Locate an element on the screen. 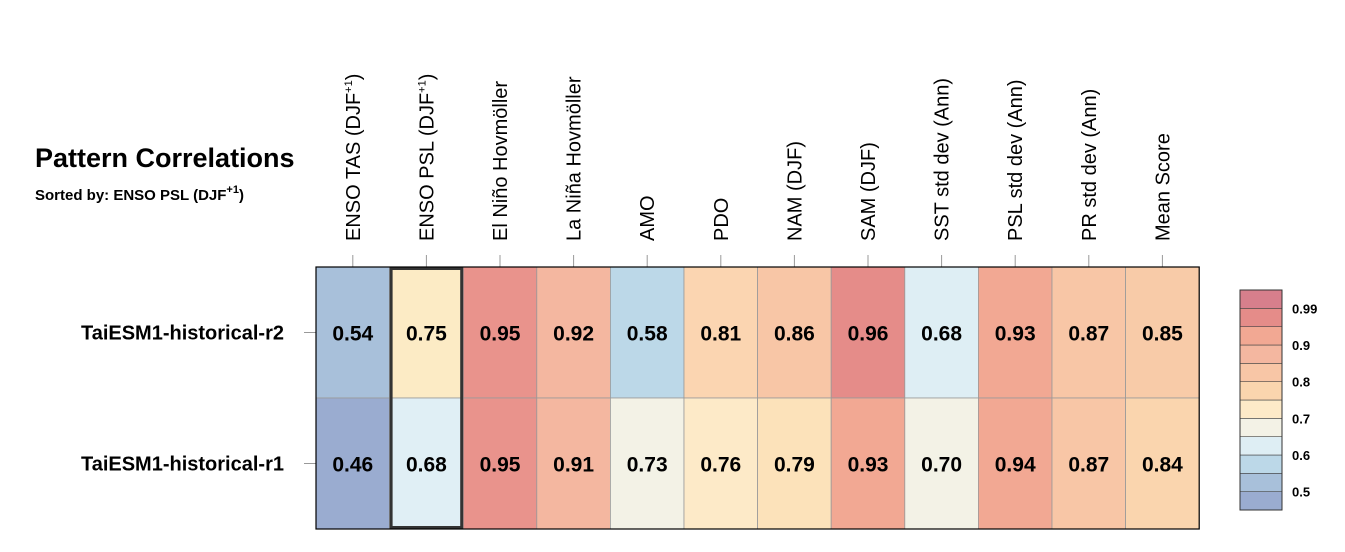 The height and width of the screenshot is (552, 1345). column-label: AMO is located at coordinates (648, 218).